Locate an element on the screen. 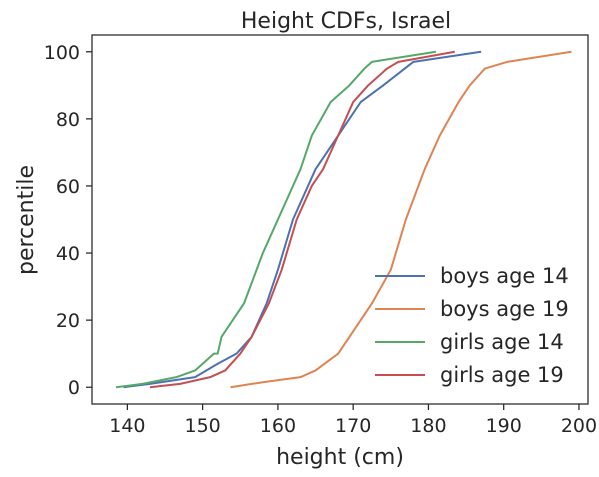  x-tick-label: 140 is located at coordinates (127, 426).